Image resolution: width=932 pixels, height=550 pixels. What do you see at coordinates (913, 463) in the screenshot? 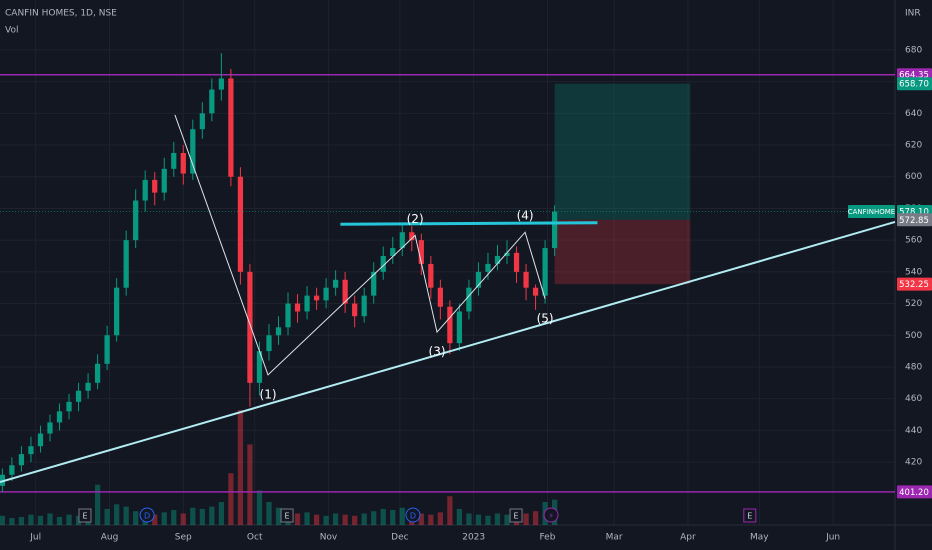
I see `y-tick-label: 420` at bounding box center [913, 463].